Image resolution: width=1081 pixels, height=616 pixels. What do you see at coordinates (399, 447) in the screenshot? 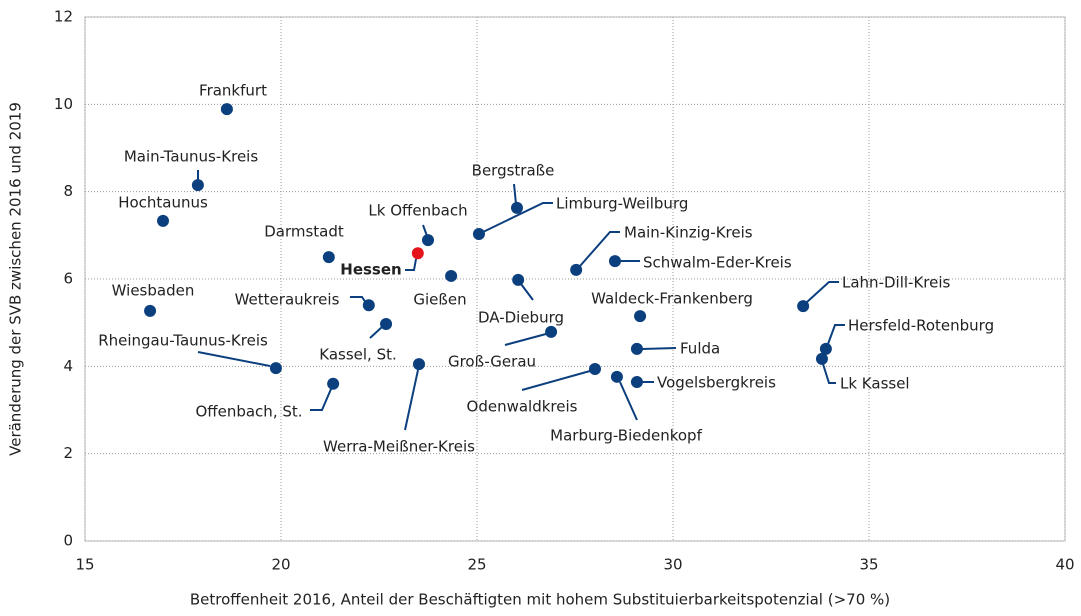
I see `point-label: Werra-Meißner-Kreis` at bounding box center [399, 447].